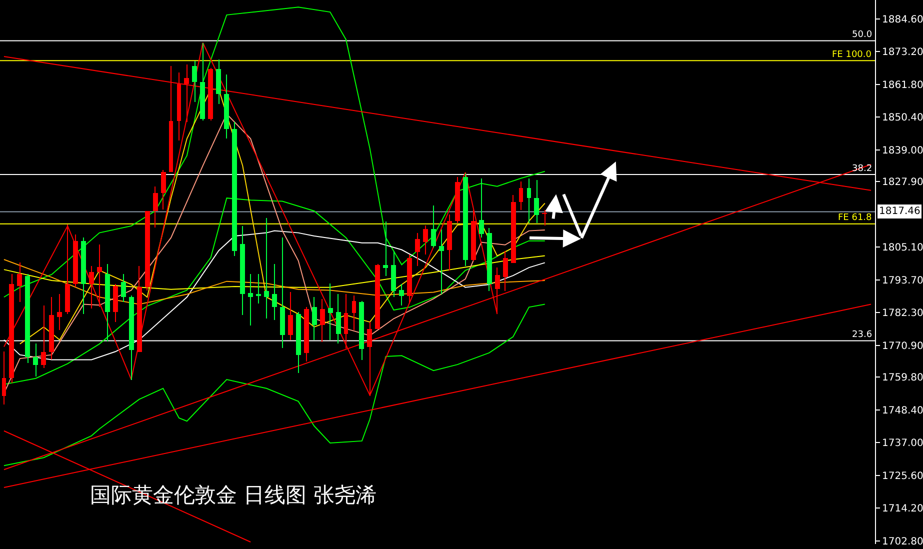 This screenshot has height=549, width=923. What do you see at coordinates (902, 314) in the screenshot?
I see `y-tick-label: 1782.30` at bounding box center [902, 314].